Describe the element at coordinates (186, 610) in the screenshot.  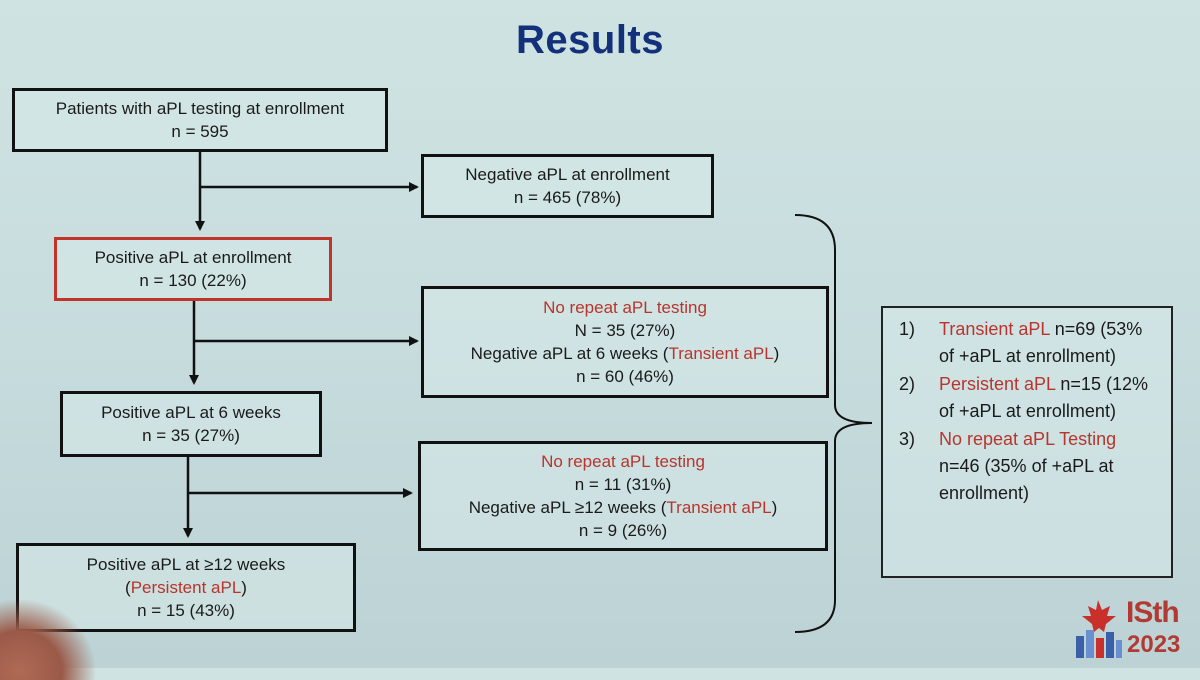
I see `positive-12w-count: n = 15 (43%)` at that location.